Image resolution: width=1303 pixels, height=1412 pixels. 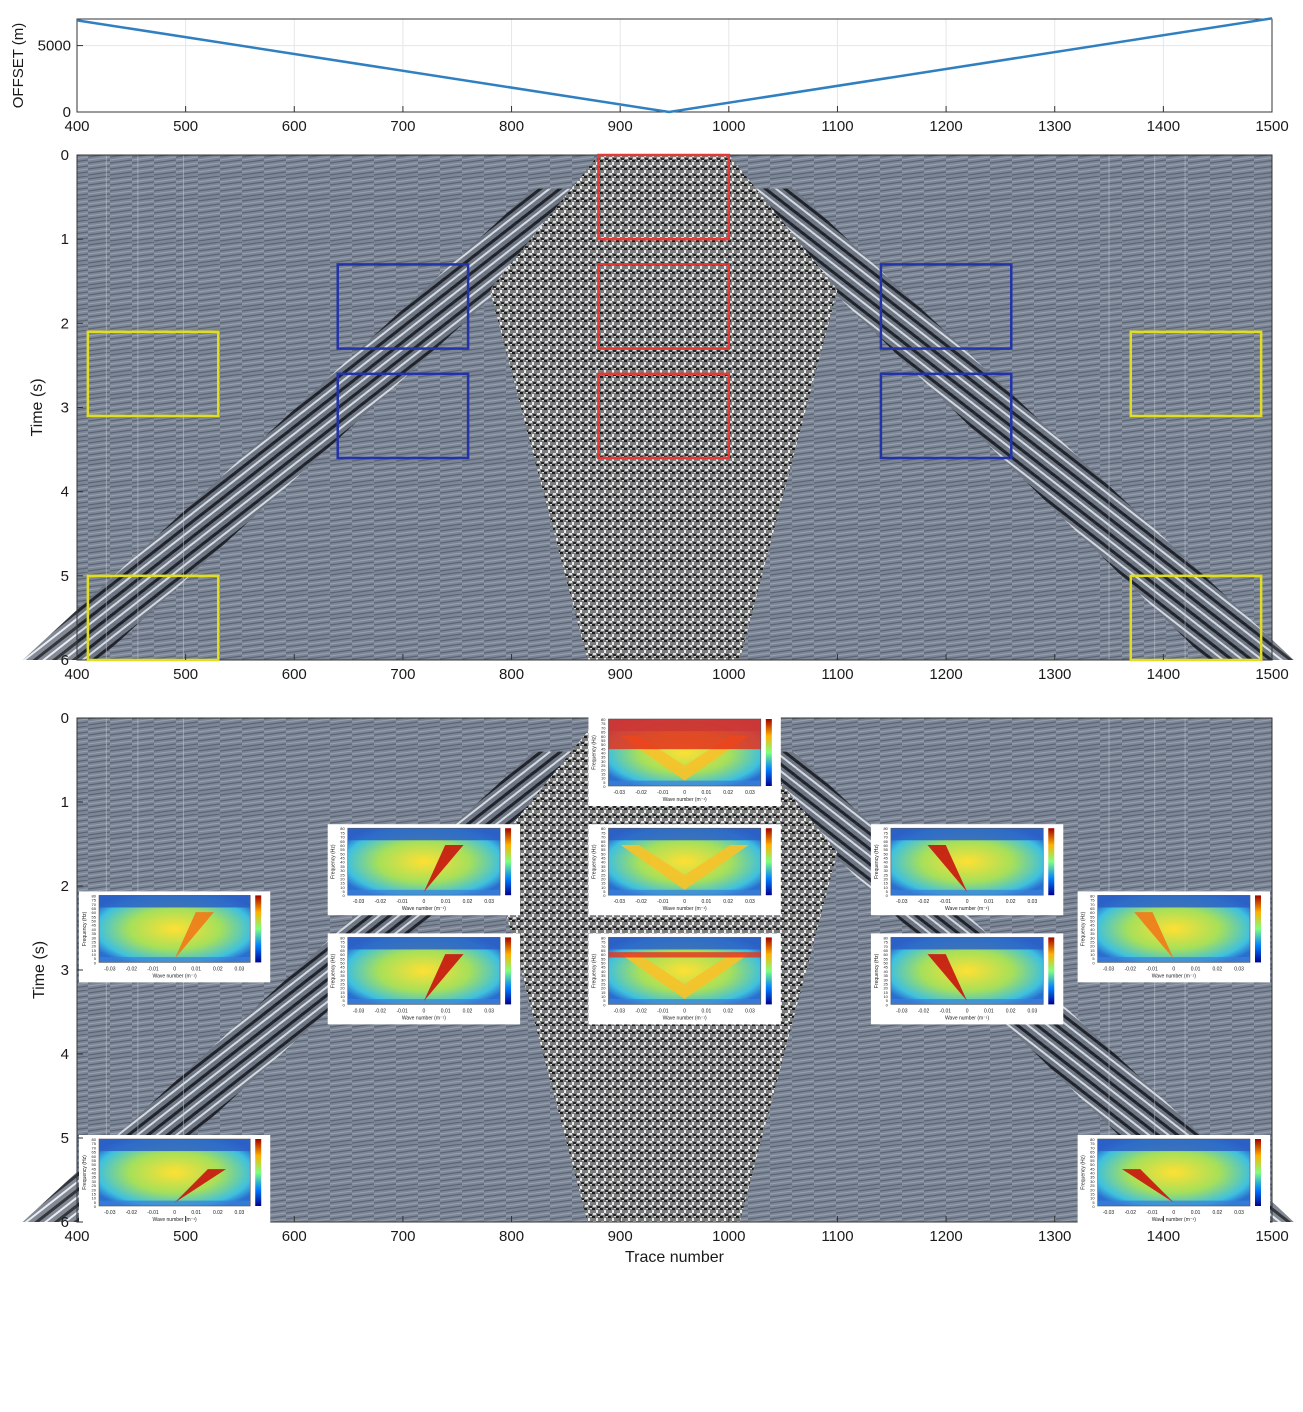 I want to click on fk-y-axis-label: Time (s), so click(x=39, y=970).